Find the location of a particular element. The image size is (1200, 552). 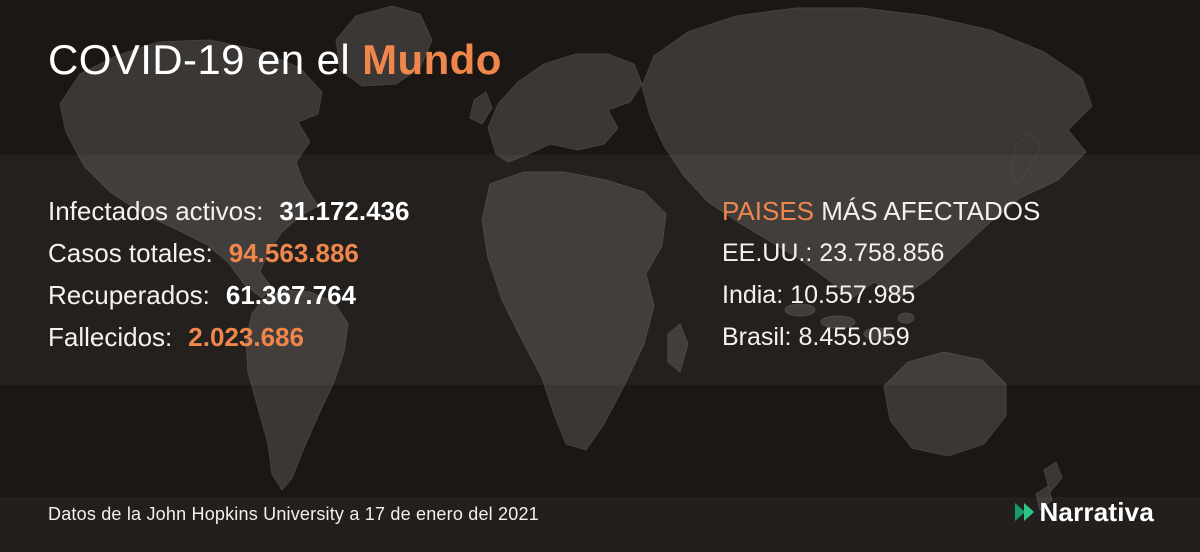

title-prefix: COVID-19 en el is located at coordinates (205, 59).